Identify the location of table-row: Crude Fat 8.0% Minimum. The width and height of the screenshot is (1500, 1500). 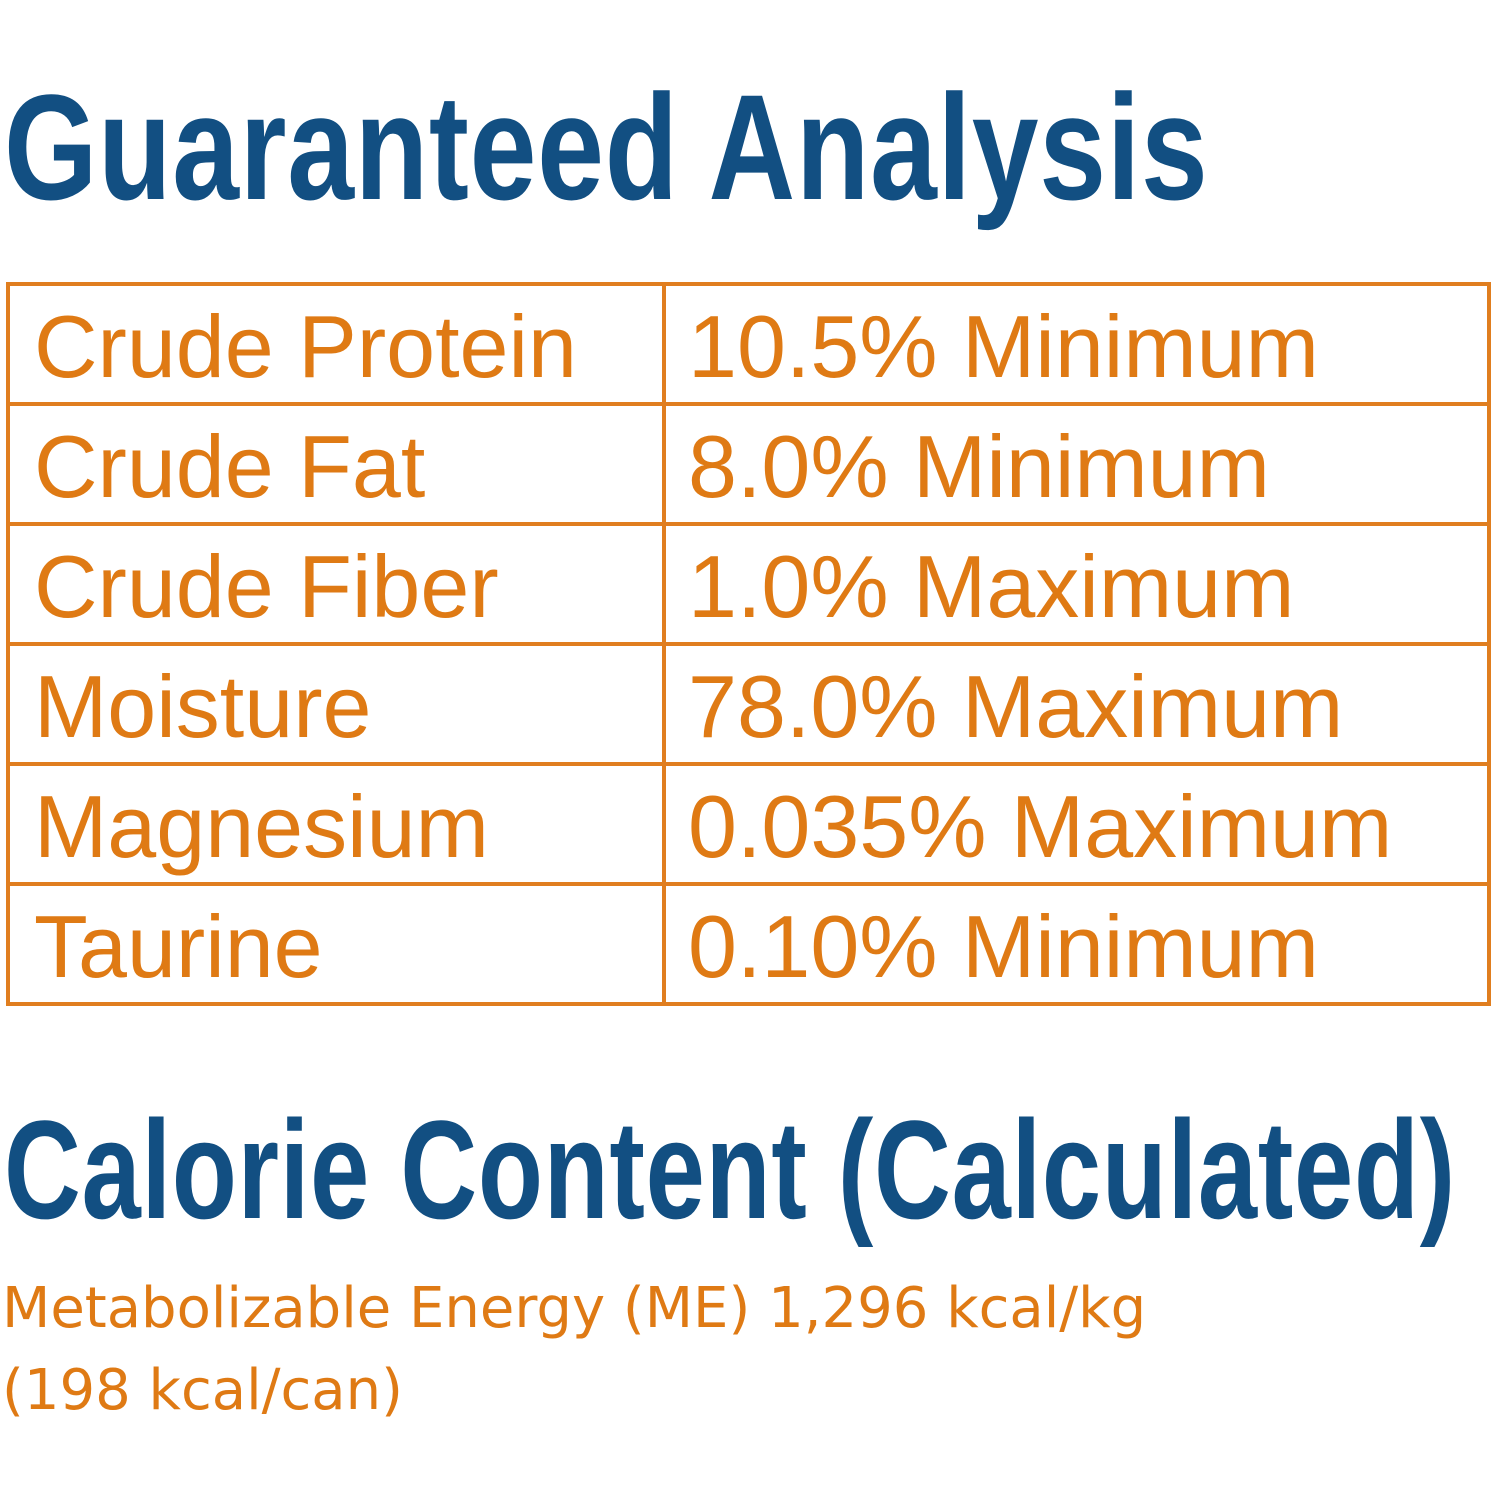
(748, 464).